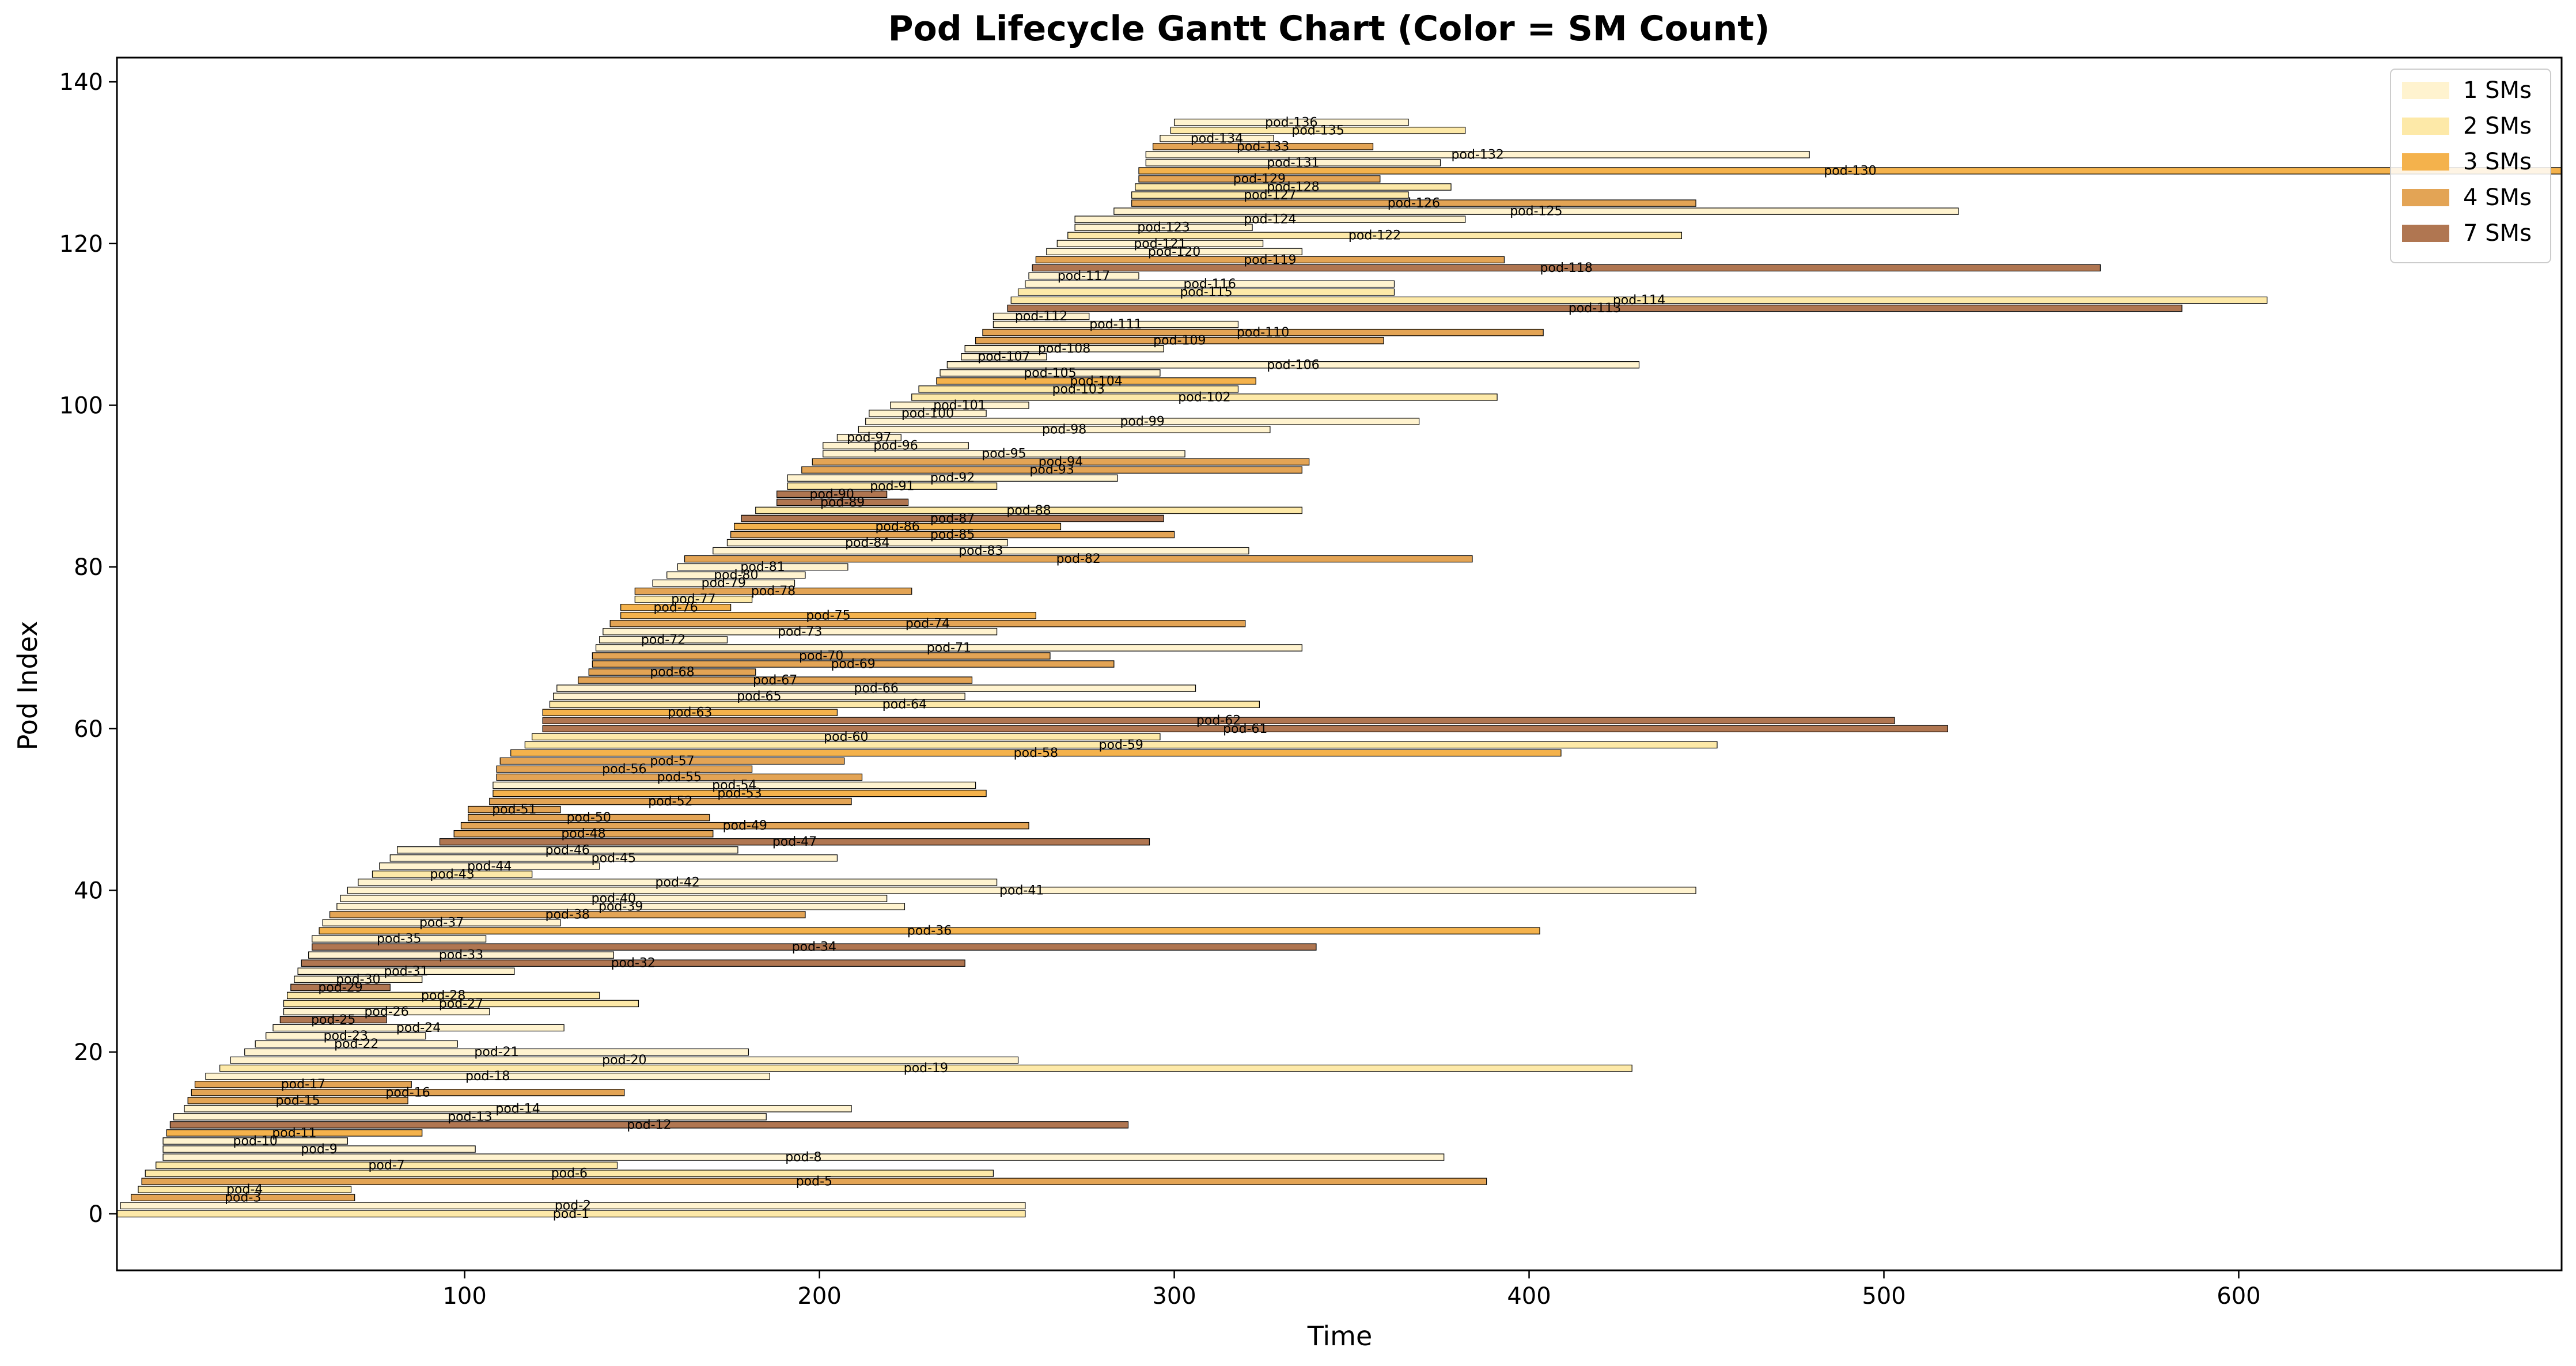 The width and height of the screenshot is (2576, 1366). What do you see at coordinates (1036, 753) in the screenshot?
I see `bar-label: pod-58` at bounding box center [1036, 753].